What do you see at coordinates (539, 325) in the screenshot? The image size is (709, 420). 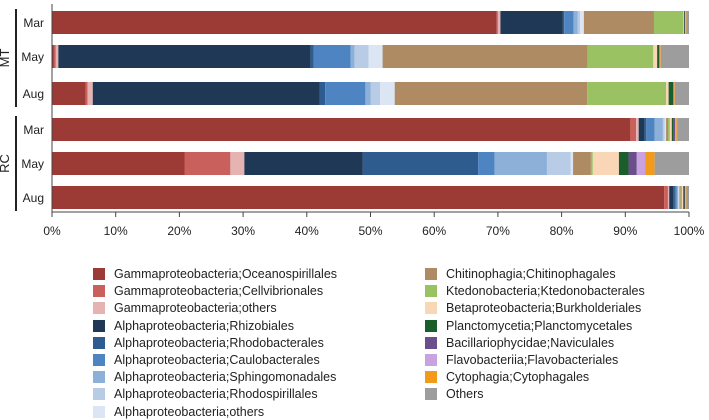 I see `legend-label: Planctomycetia;Planctomycetales` at bounding box center [539, 325].